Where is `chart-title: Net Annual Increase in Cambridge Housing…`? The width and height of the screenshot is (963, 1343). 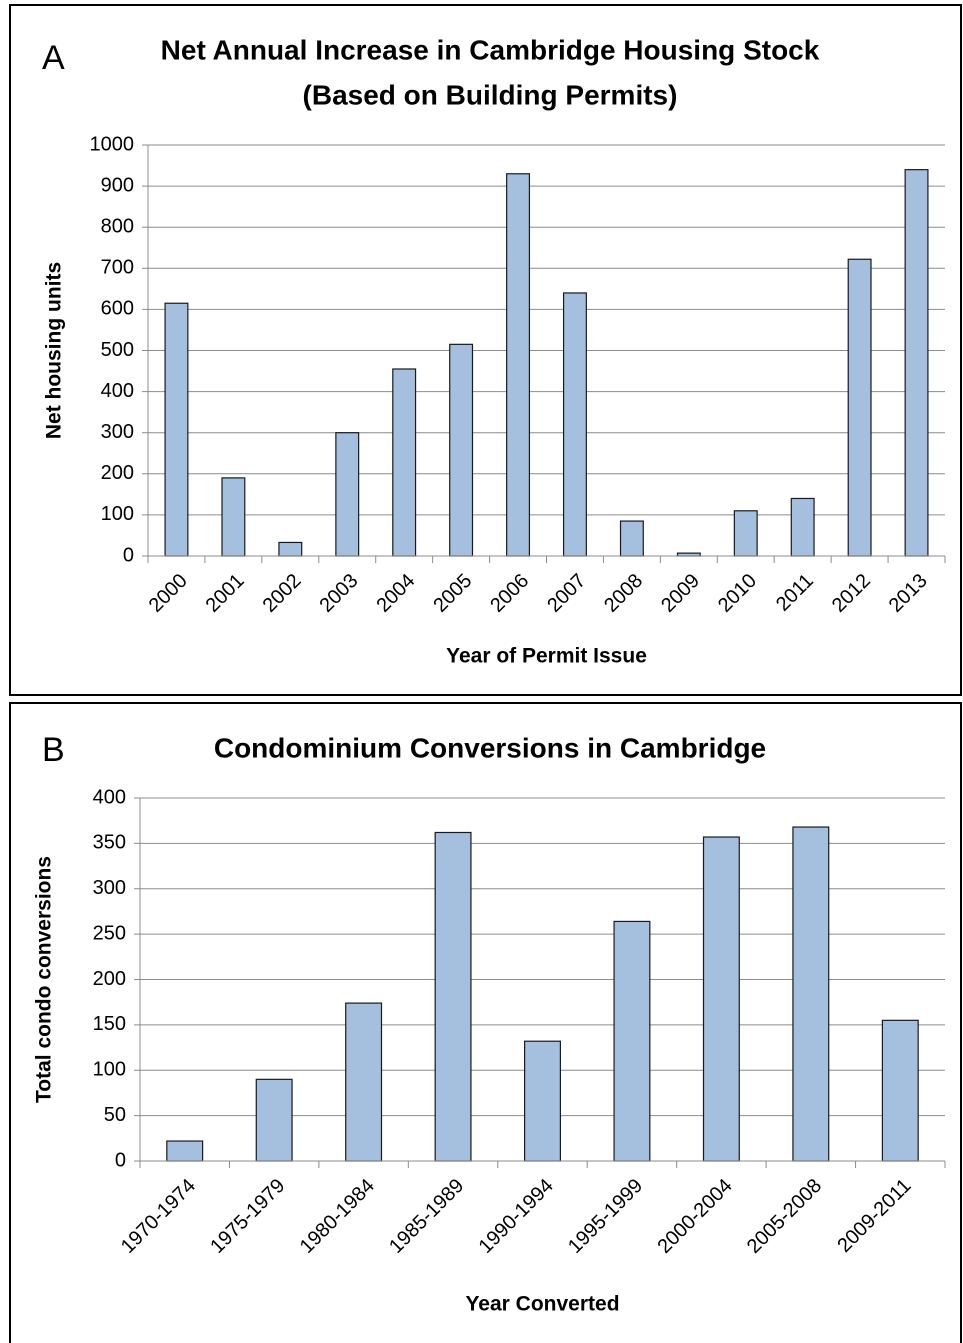
chart-title: Net Annual Increase in Cambridge Housing… is located at coordinates (490, 49).